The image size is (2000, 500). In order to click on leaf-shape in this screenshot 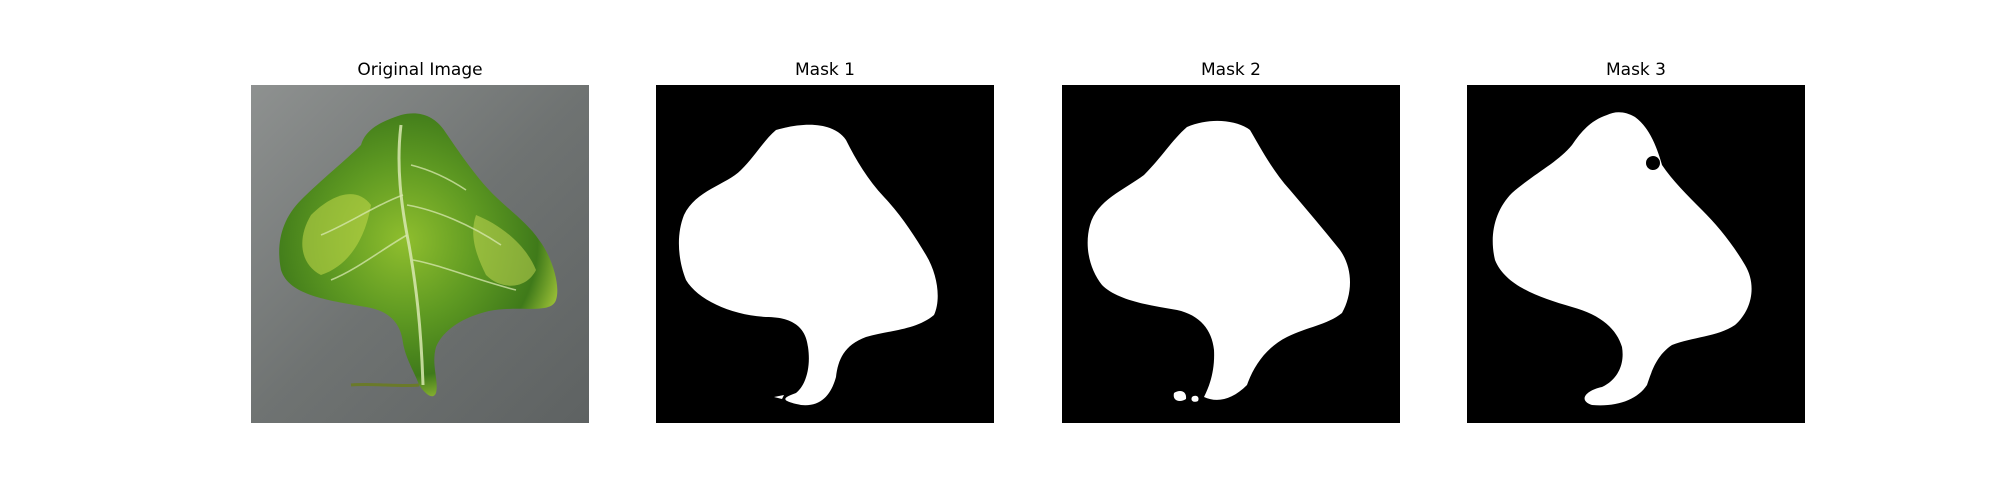, I will do `click(418, 255)`.